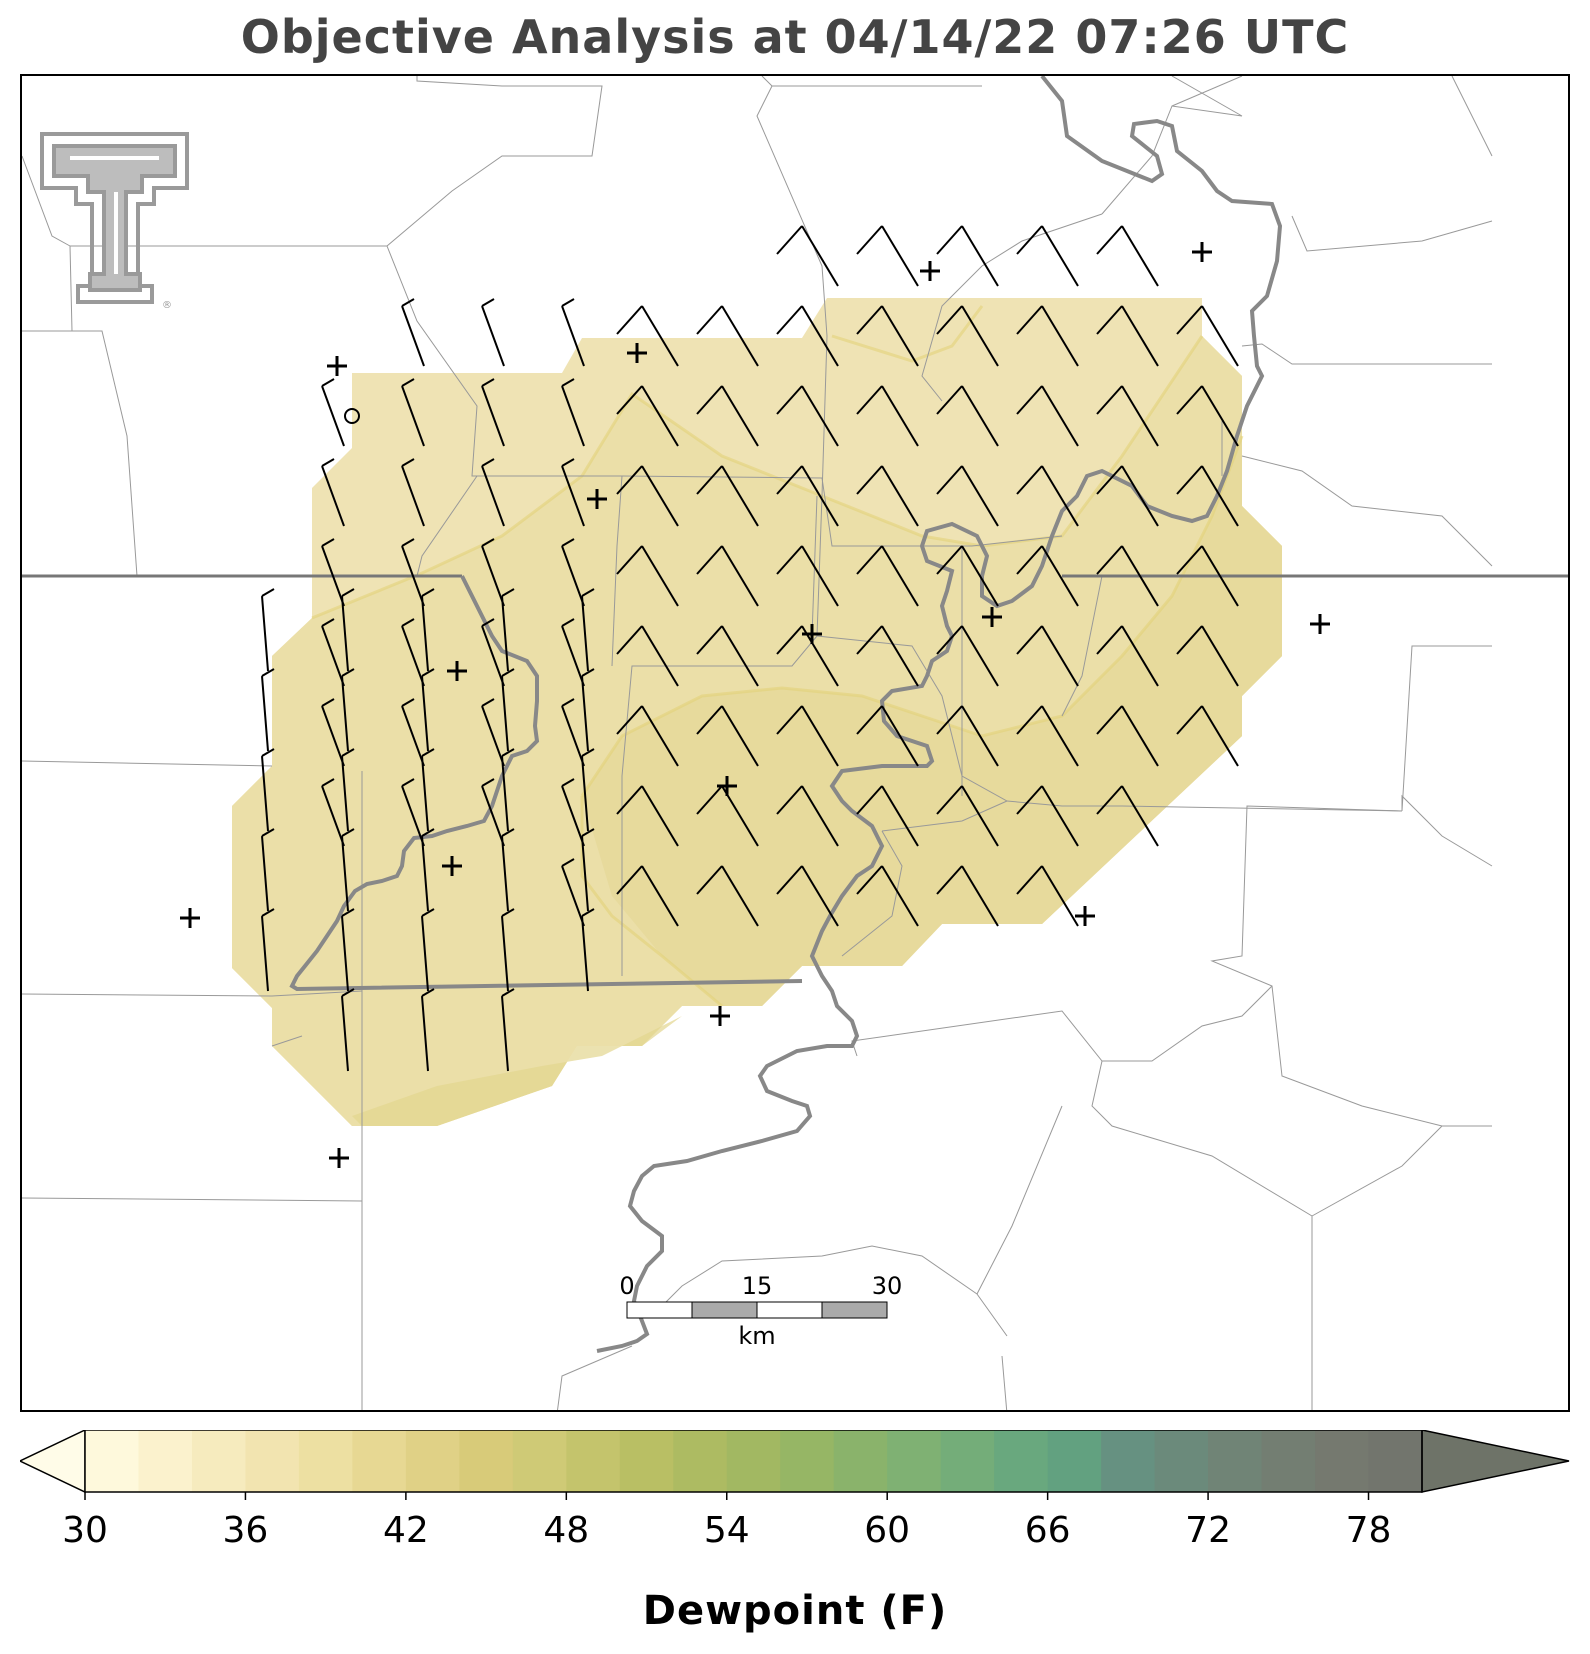 This screenshot has width=1590, height=1654. Describe the element at coordinates (405, 1530) in the screenshot. I see `colorbar-tick-label: 42` at that location.